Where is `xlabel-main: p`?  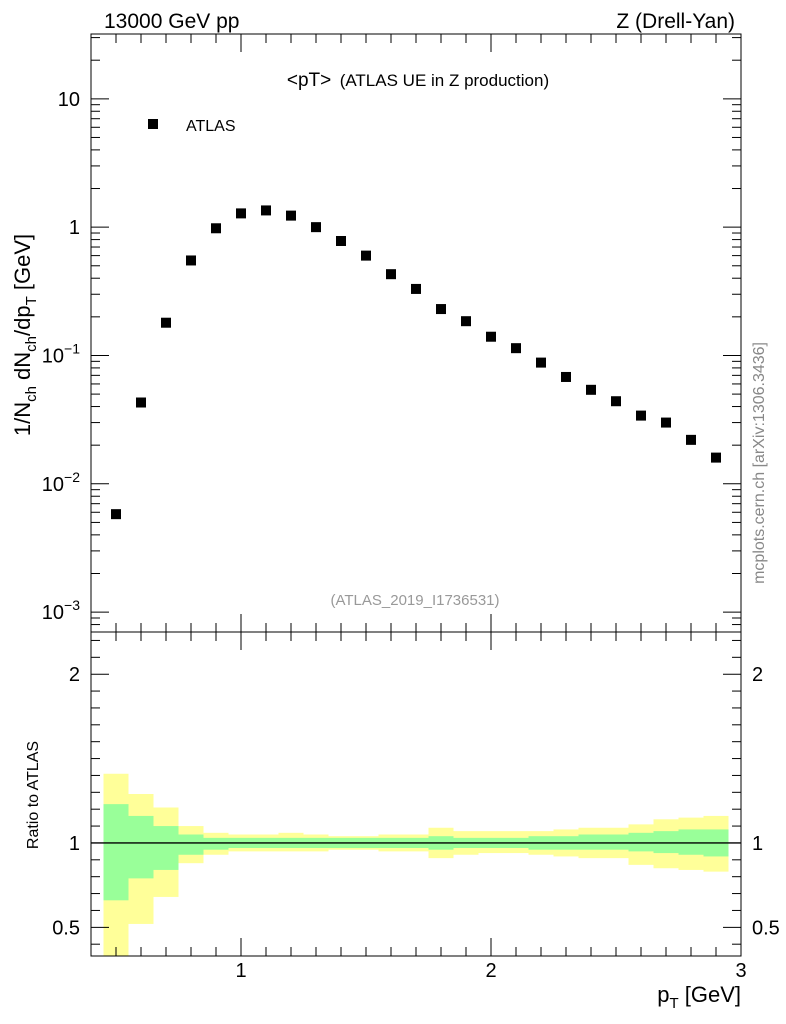 xlabel-main: p is located at coordinates (663, 994).